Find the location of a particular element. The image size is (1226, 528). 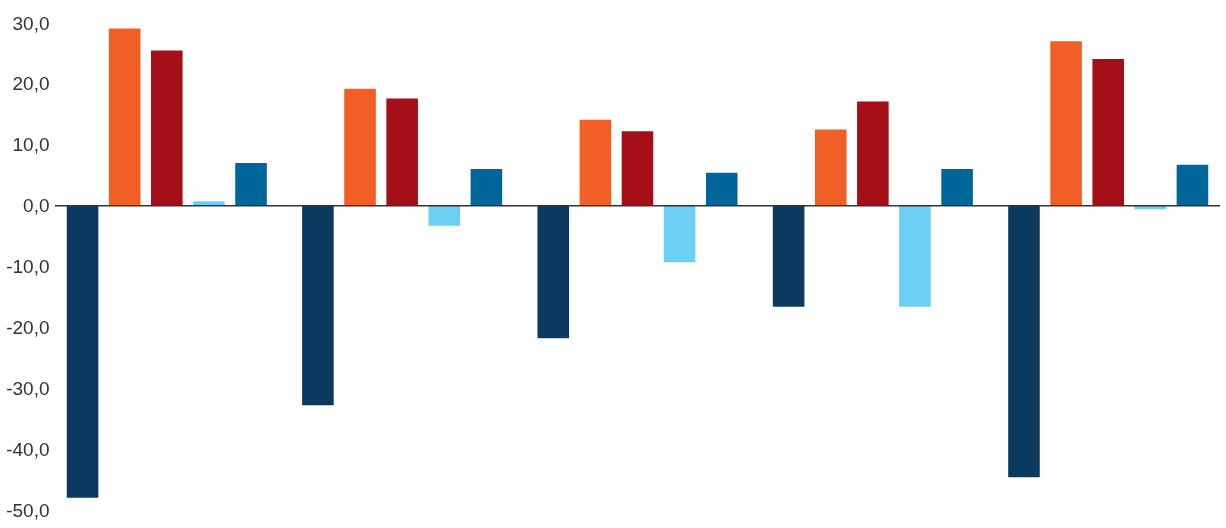

y-tick-label: -20,0 is located at coordinates (28, 327).